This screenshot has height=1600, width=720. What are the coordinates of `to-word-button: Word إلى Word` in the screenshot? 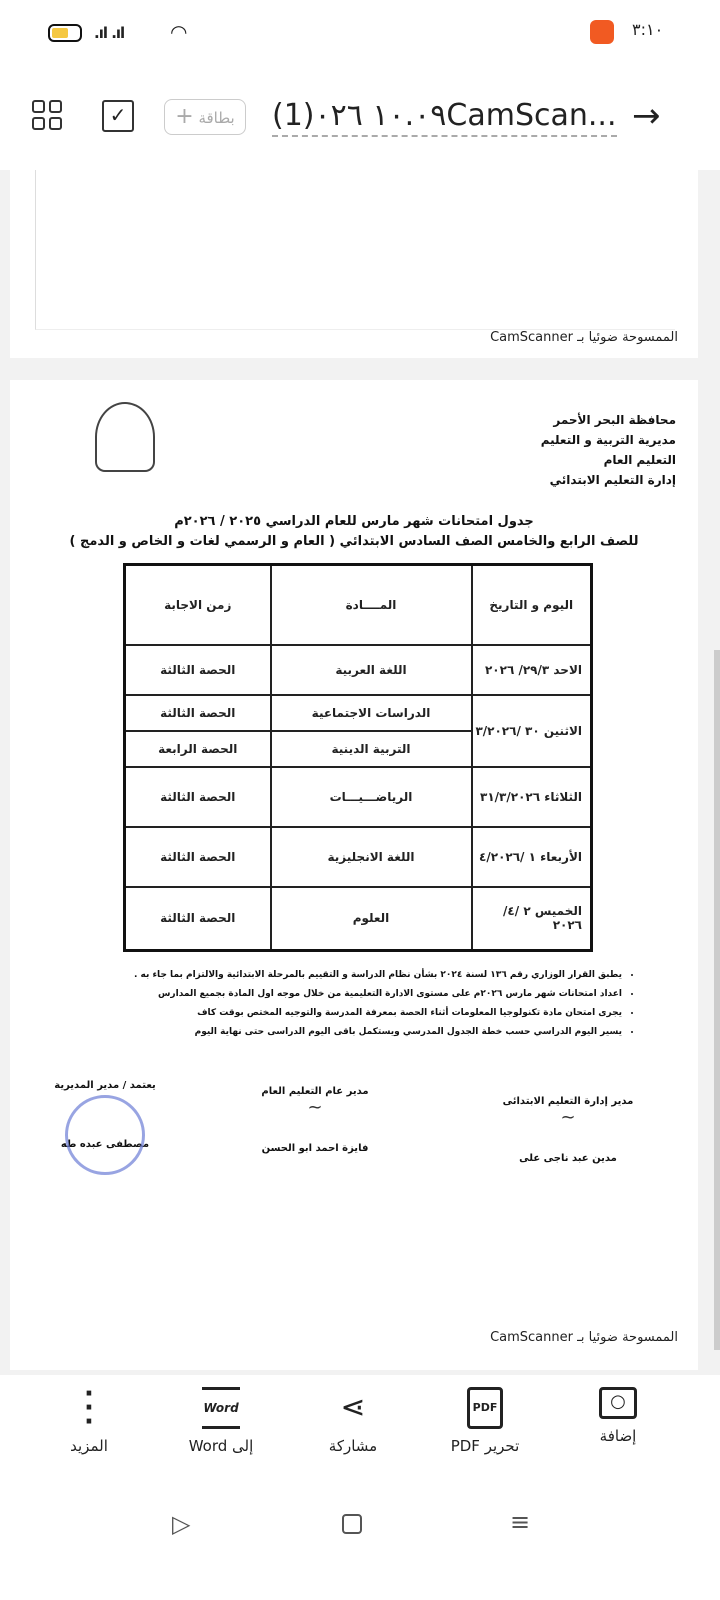 It's located at (221, 1421).